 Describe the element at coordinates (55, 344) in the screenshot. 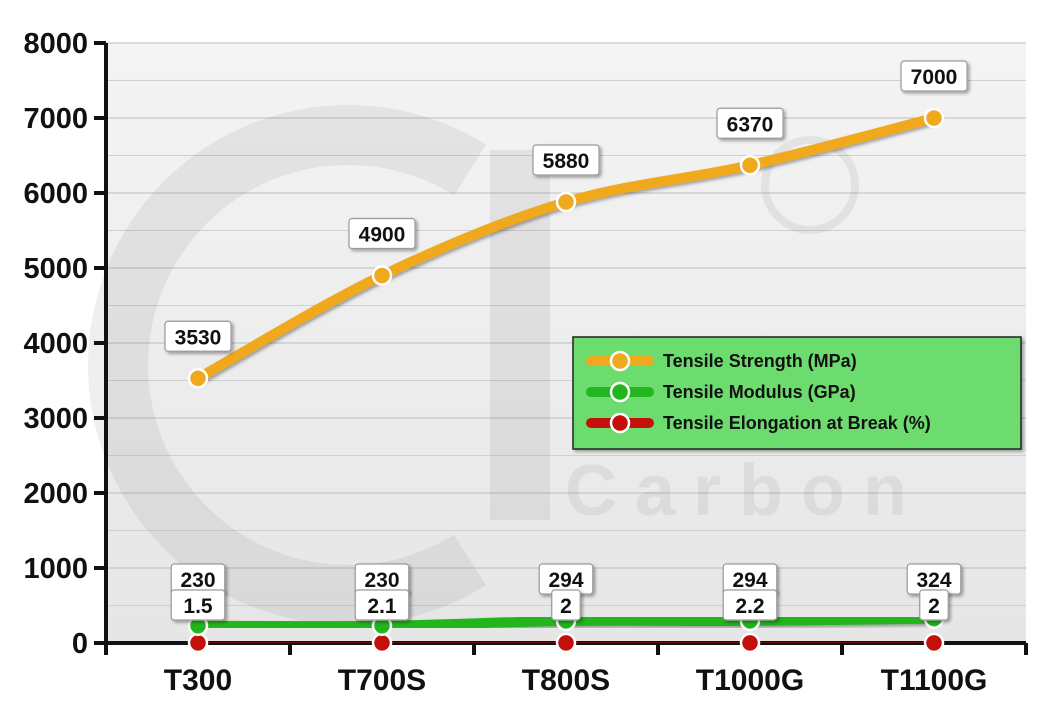

I see `y-tick-label: 4000` at that location.